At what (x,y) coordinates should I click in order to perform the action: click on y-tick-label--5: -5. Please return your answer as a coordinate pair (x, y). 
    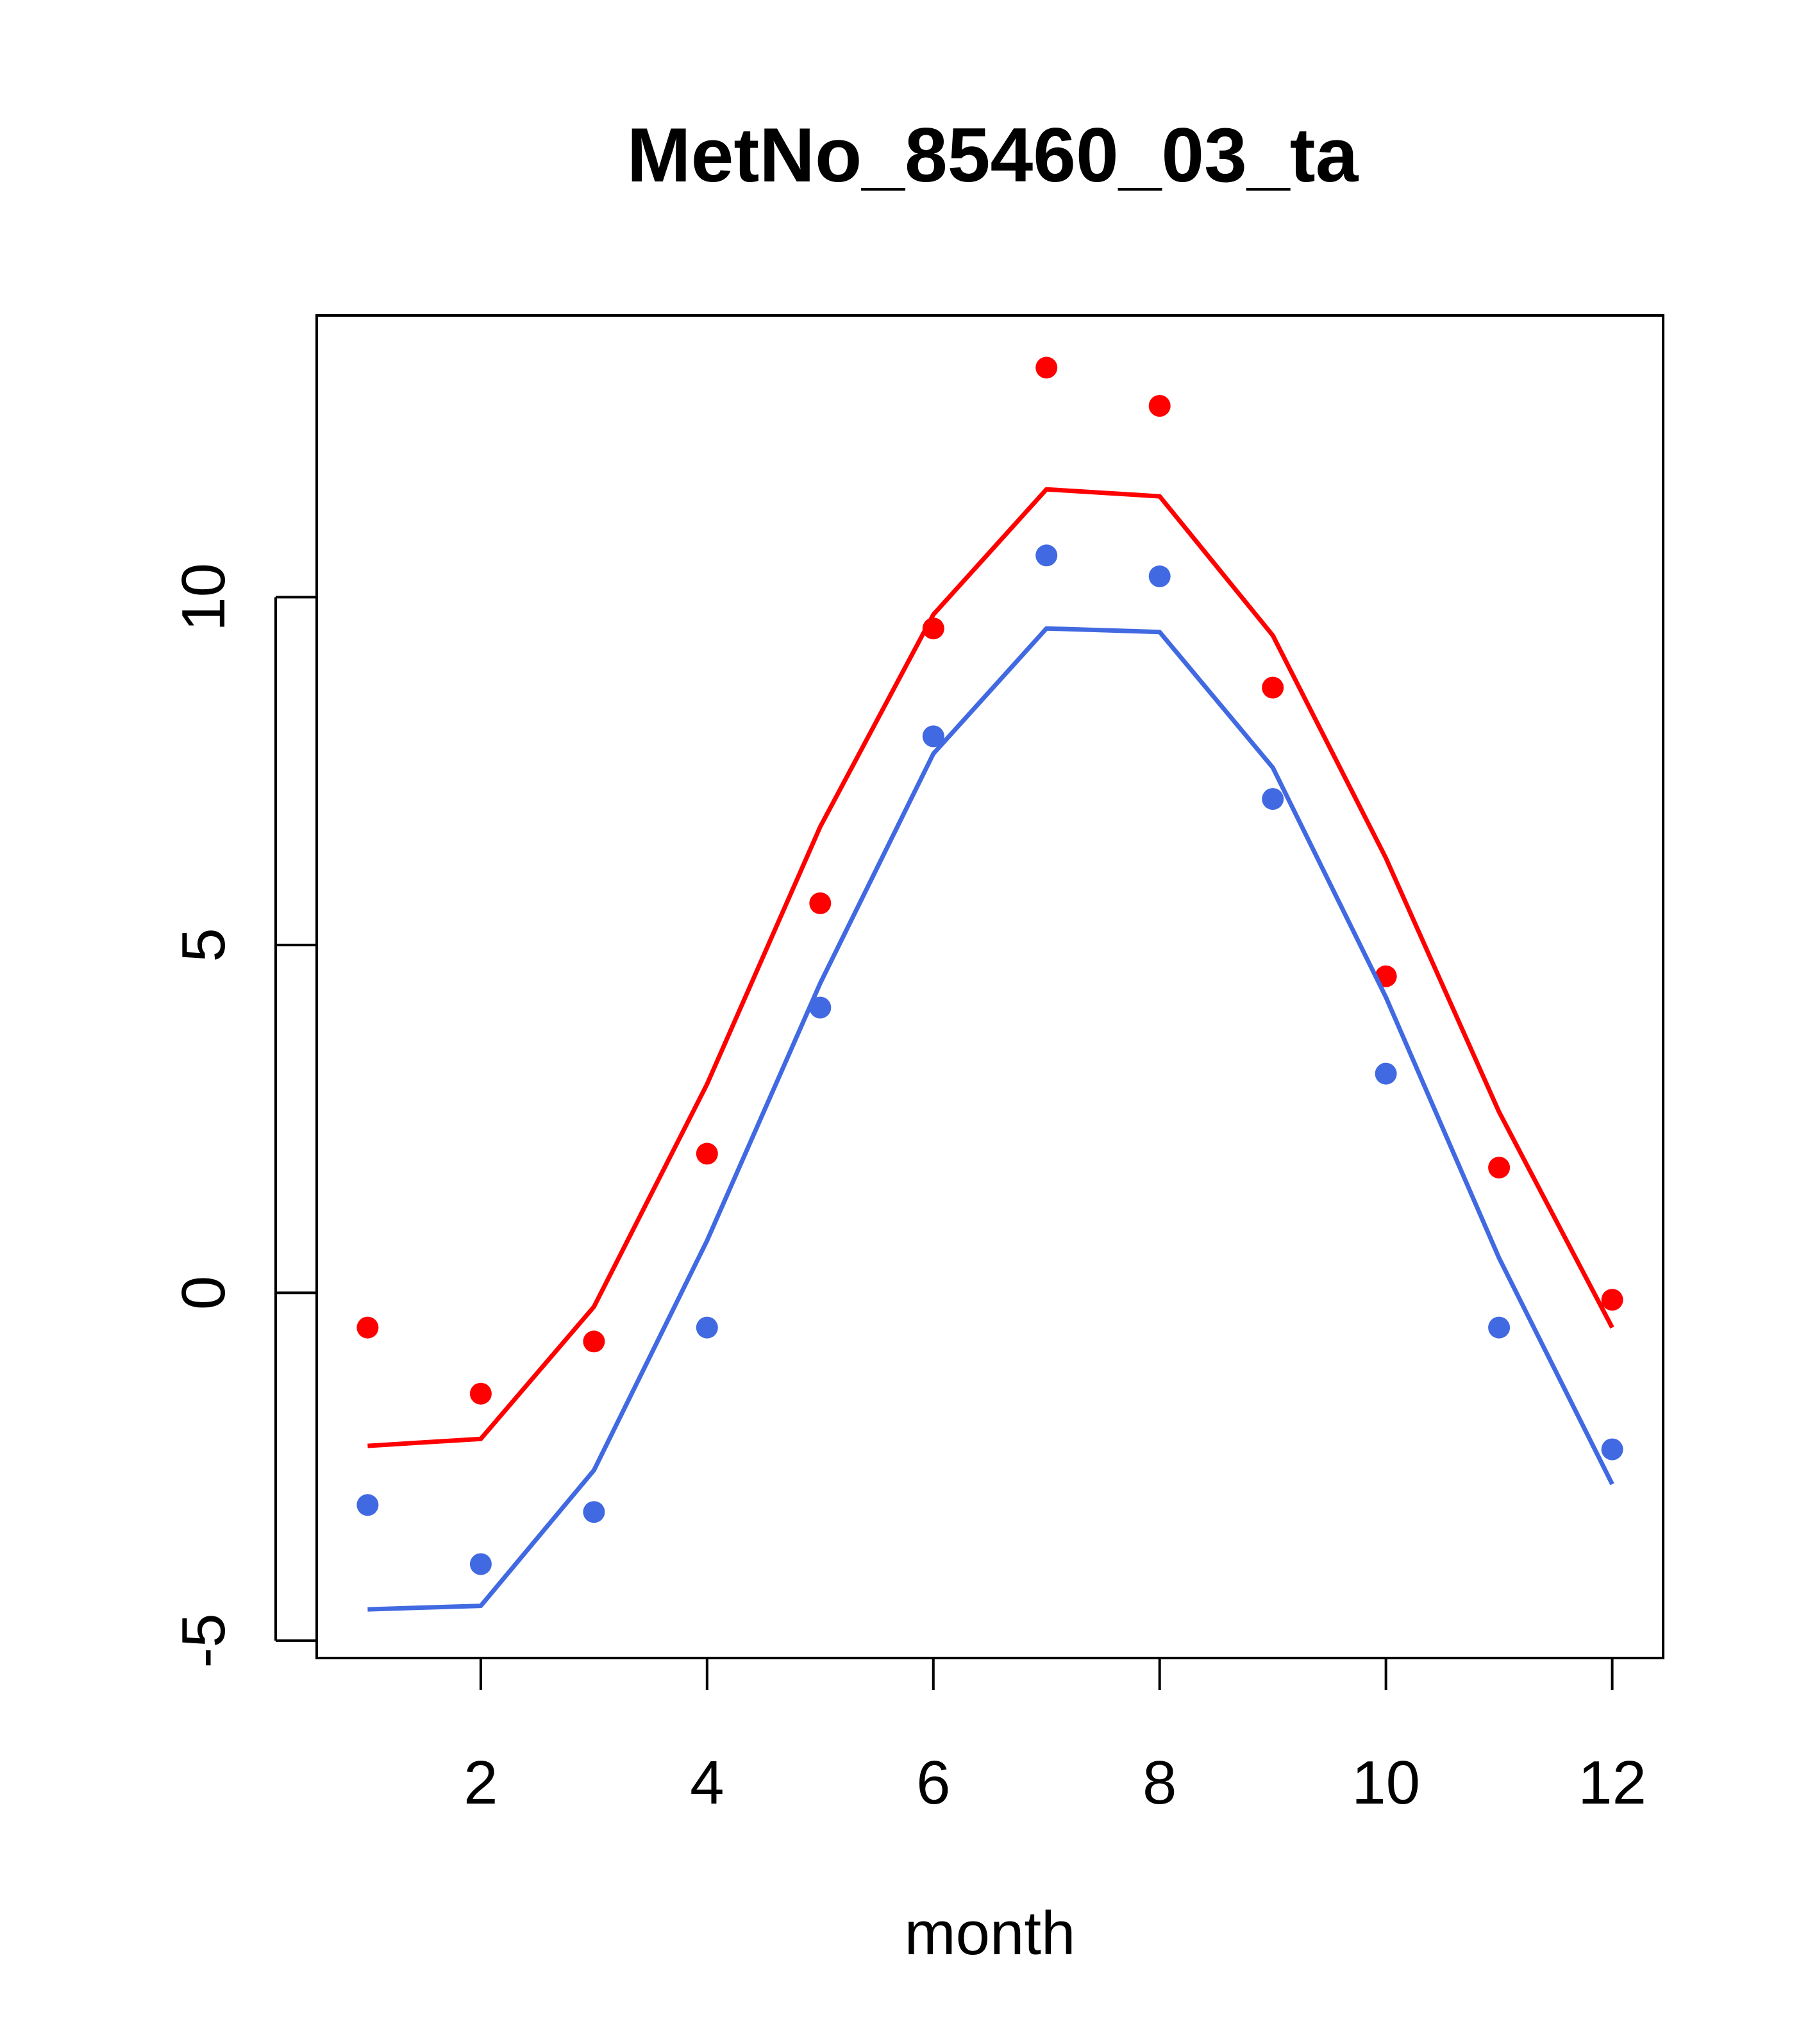
    Looking at the image, I should click on (204, 1641).